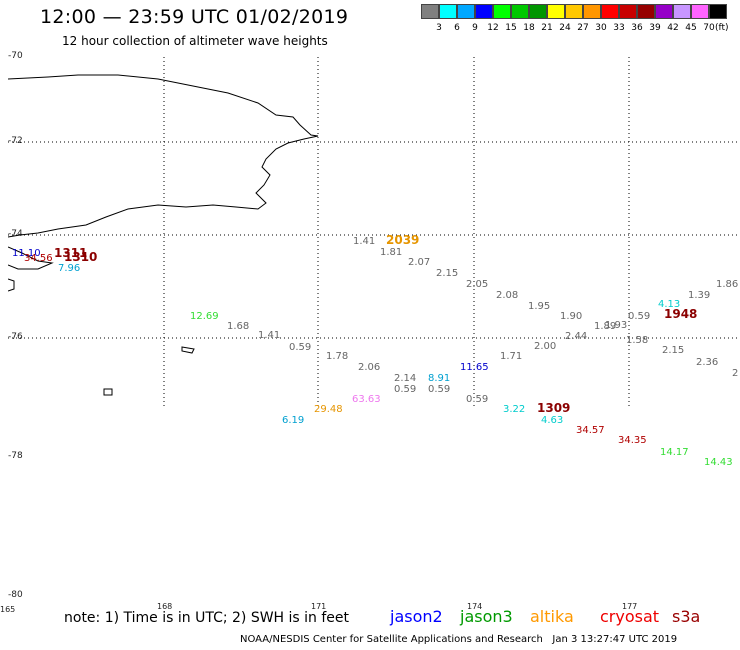 The height and width of the screenshot is (650, 740). I want to click on wave-height-label: 2.44, so click(576, 336).